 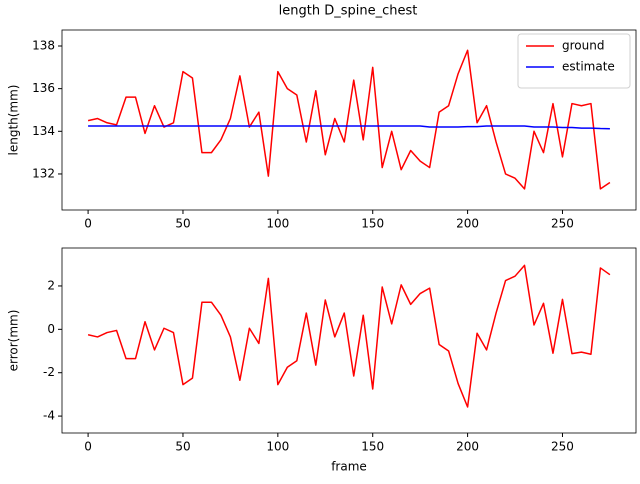 What do you see at coordinates (14, 120) in the screenshot?
I see `y-axis-label: length(mm)` at bounding box center [14, 120].